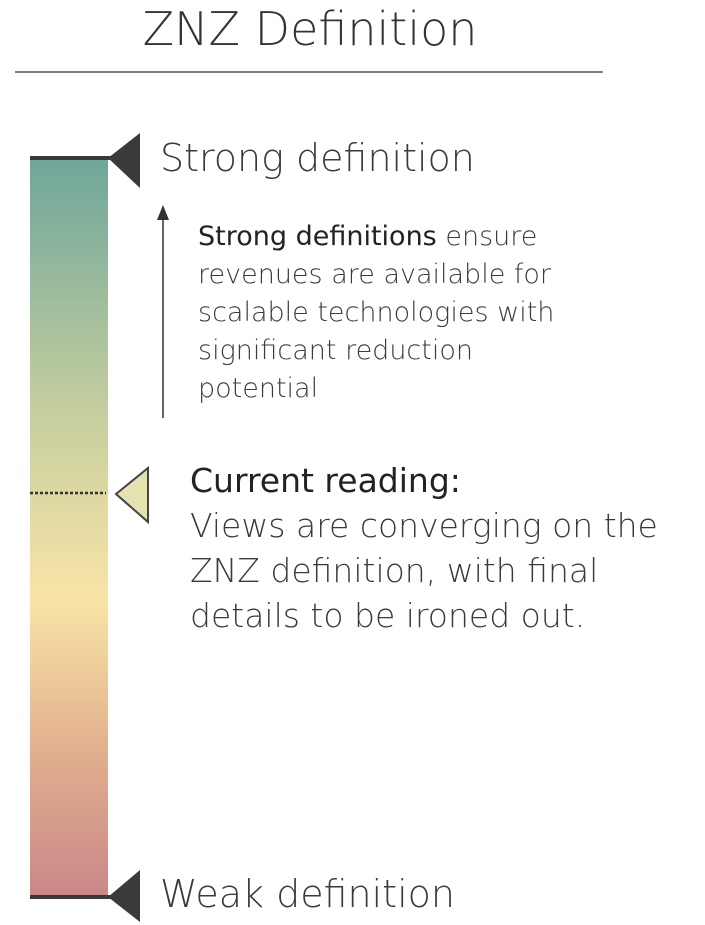  What do you see at coordinates (124, 896) in the screenshot?
I see `bottom-pointer` at bounding box center [124, 896].